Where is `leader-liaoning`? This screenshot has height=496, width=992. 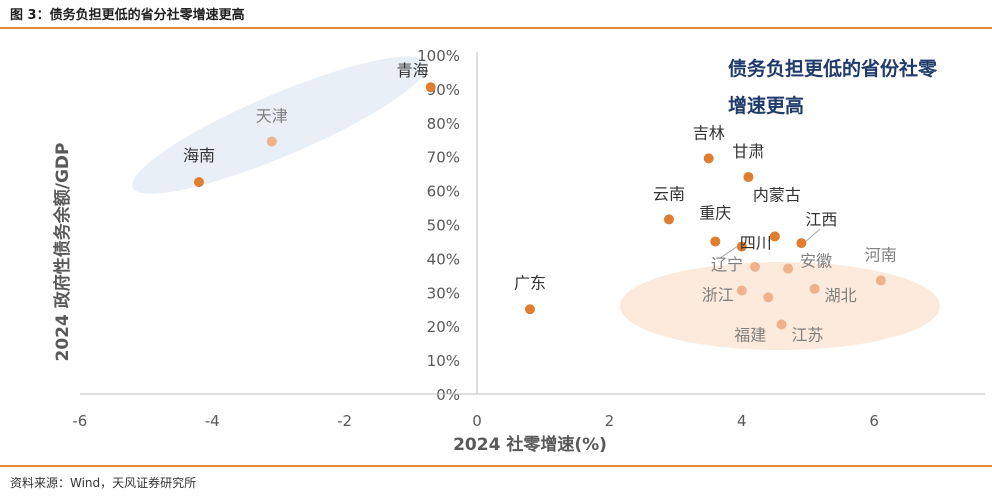 leader-liaoning is located at coordinates (729, 252).